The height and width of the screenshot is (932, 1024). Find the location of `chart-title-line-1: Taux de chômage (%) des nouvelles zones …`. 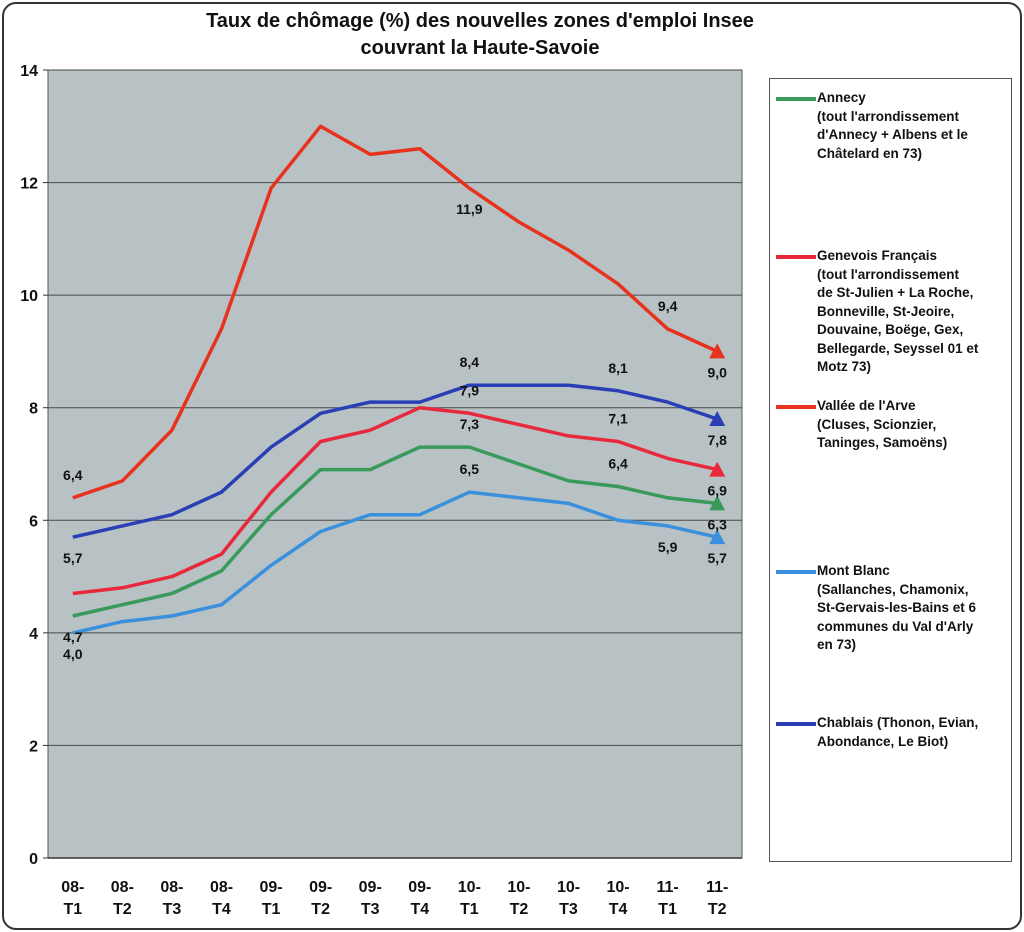

chart-title-line-1: Taux de chômage (%) des nouvelles zones … is located at coordinates (480, 21).